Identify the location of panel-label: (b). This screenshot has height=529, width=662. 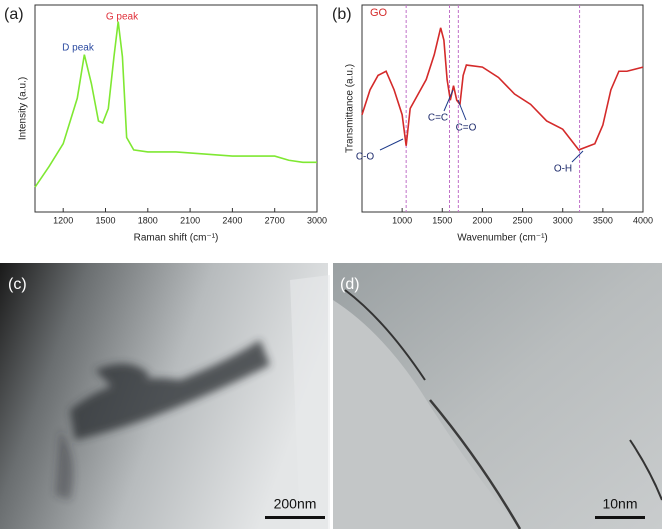
(342, 14).